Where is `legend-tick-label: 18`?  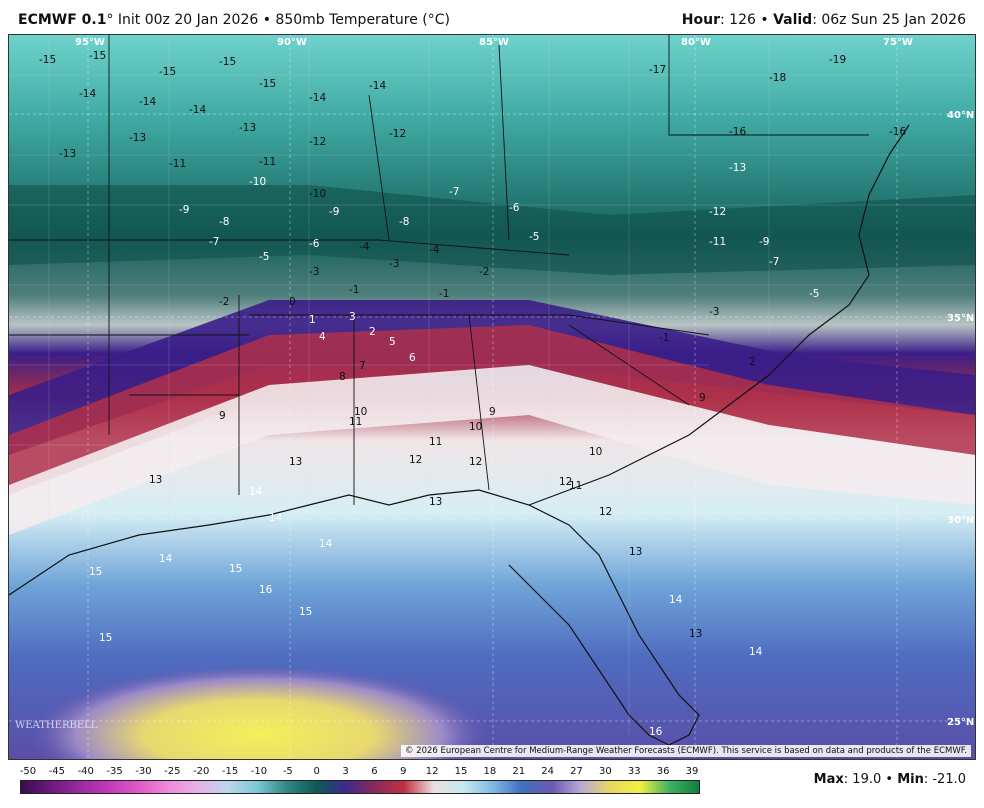 legend-tick-label: 18 is located at coordinates (490, 771).